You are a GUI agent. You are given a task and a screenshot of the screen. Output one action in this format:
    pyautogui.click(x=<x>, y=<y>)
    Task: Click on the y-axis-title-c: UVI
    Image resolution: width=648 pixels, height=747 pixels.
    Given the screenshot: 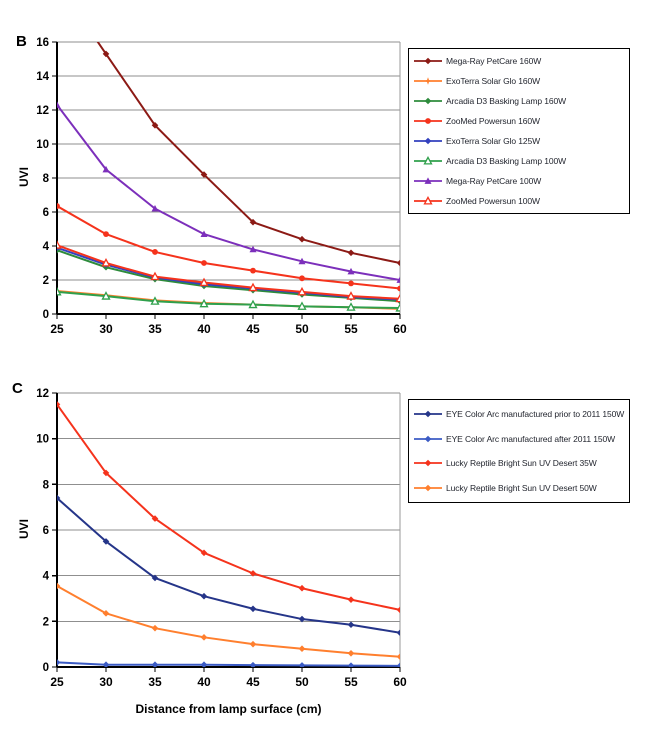 What is the action you would take?
    pyautogui.click(x=24, y=529)
    